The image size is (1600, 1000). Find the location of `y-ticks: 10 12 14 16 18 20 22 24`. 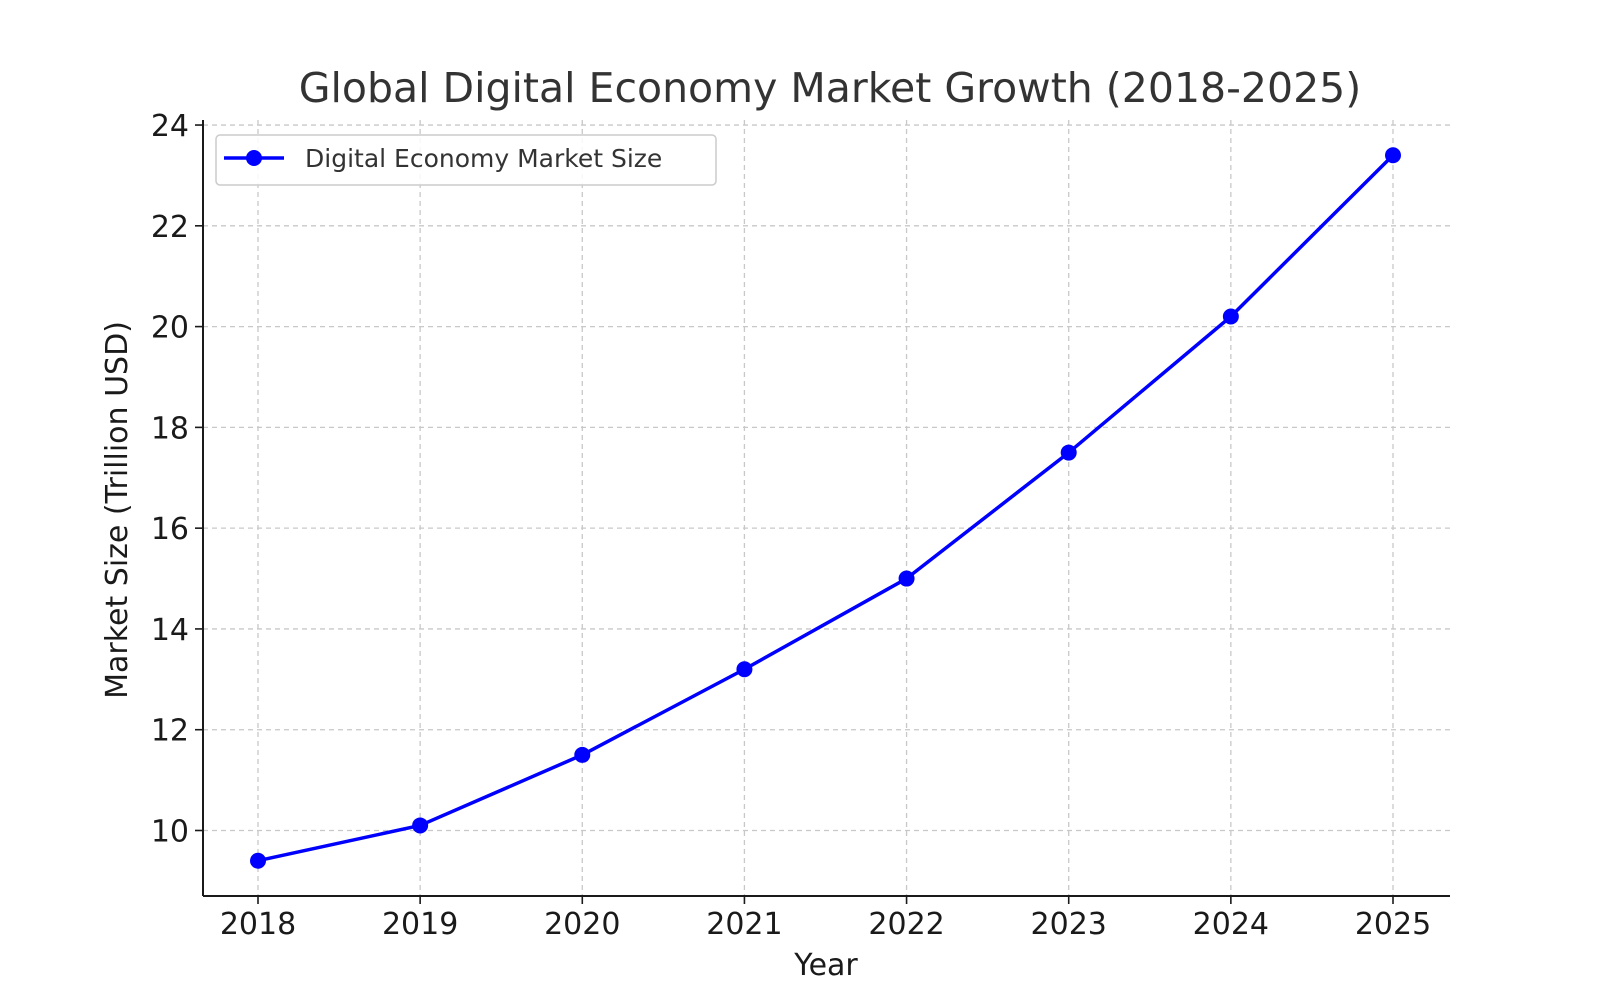

y-ticks: 10 12 14 16 18 20 22 24 is located at coordinates (177, 479).